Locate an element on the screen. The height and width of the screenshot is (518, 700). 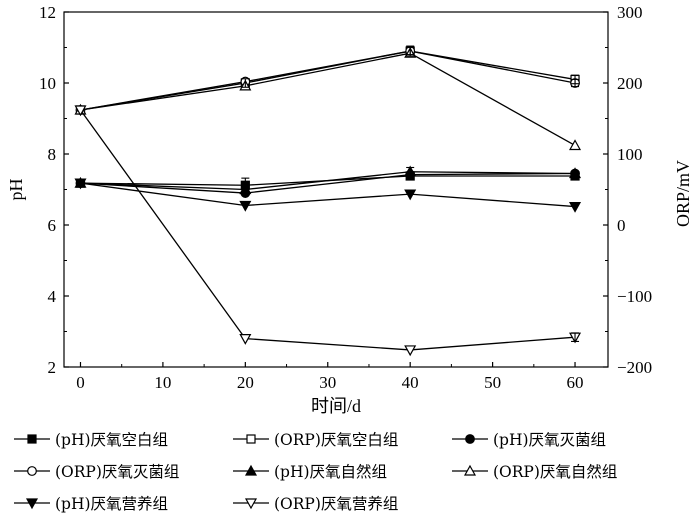
y-right-tick-label: −200 is located at coordinates (634, 367).